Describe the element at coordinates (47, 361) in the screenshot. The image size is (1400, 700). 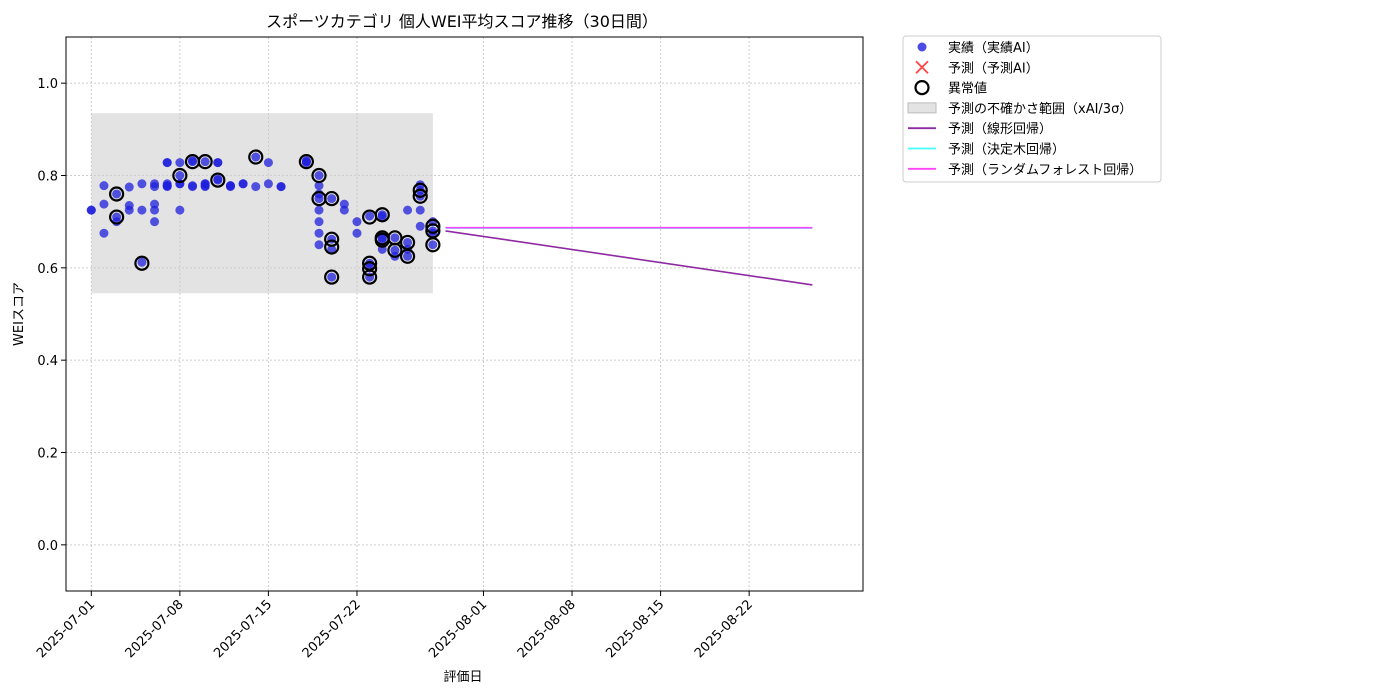
I see `y-tick-label: 0.4` at that location.